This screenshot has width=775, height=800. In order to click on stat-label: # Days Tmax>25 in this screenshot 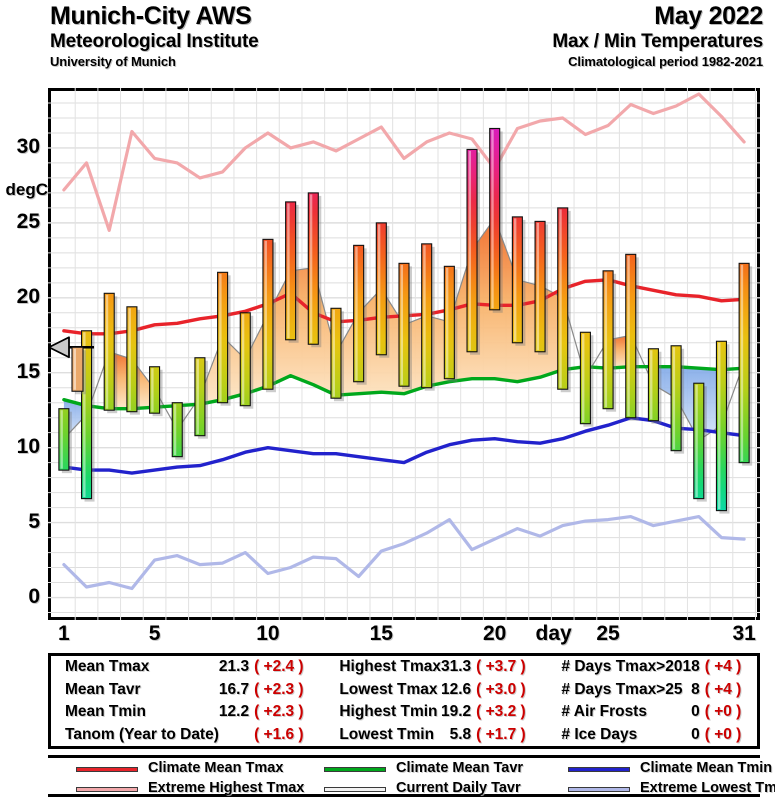, I will do `click(622, 689)`.